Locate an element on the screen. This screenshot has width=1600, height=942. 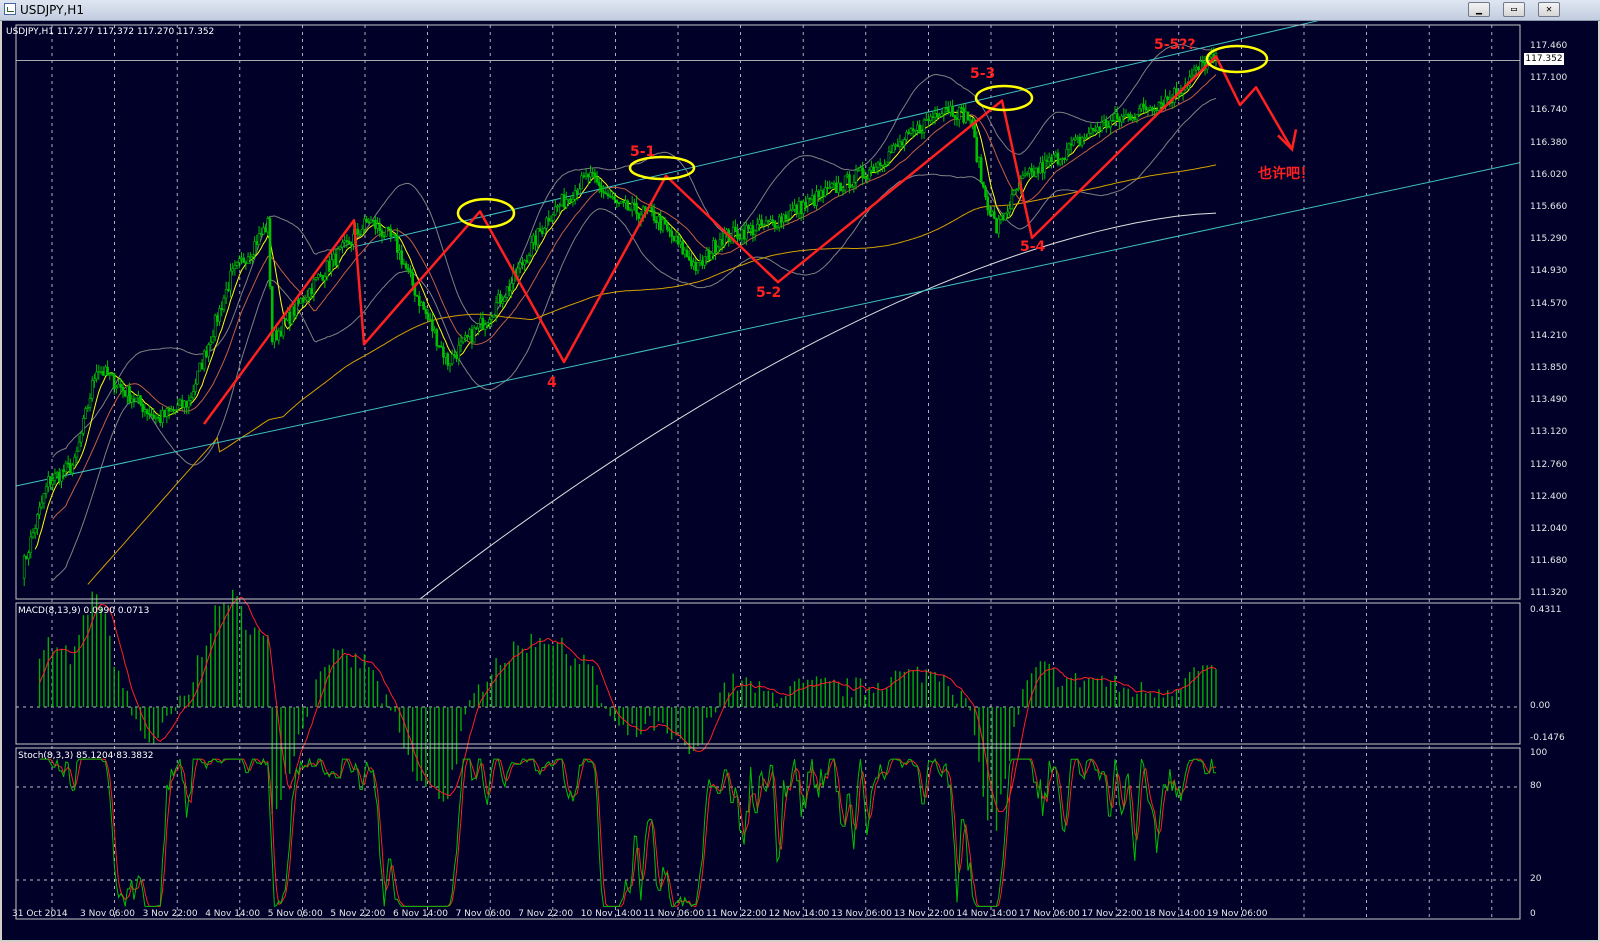
close-button: ✕ is located at coordinates (1549, 9).